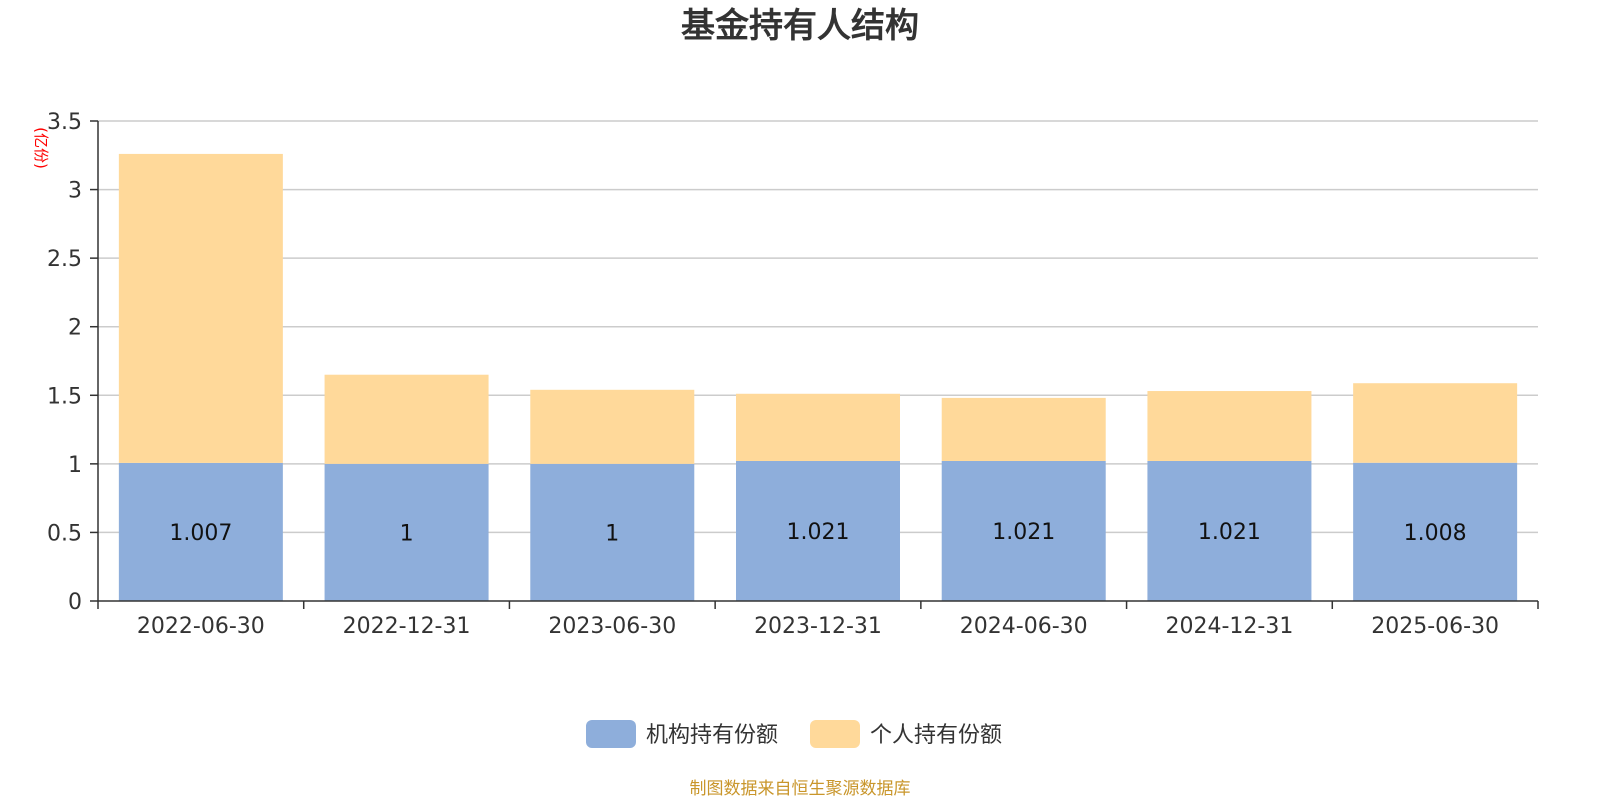 The image size is (1600, 800). What do you see at coordinates (794, 734) in the screenshot?
I see `legend: 机构持有份额 个人持有份额` at bounding box center [794, 734].